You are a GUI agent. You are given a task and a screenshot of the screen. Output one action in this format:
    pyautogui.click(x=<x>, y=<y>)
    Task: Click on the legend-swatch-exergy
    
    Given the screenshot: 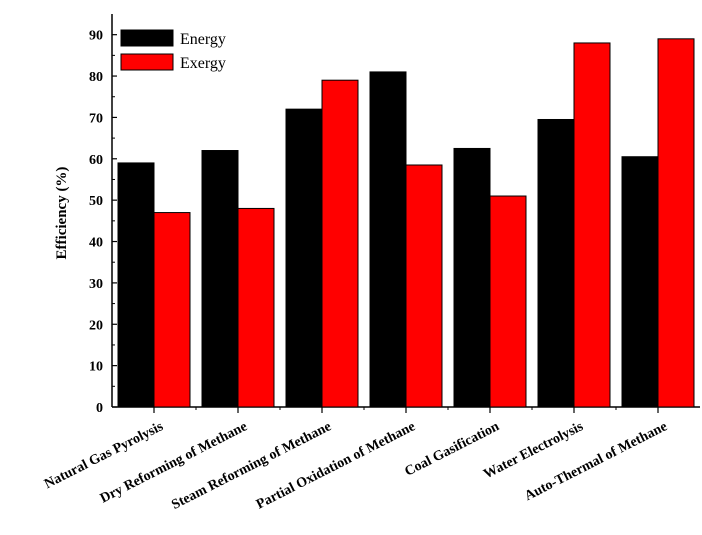 What is the action you would take?
    pyautogui.click(x=147, y=62)
    